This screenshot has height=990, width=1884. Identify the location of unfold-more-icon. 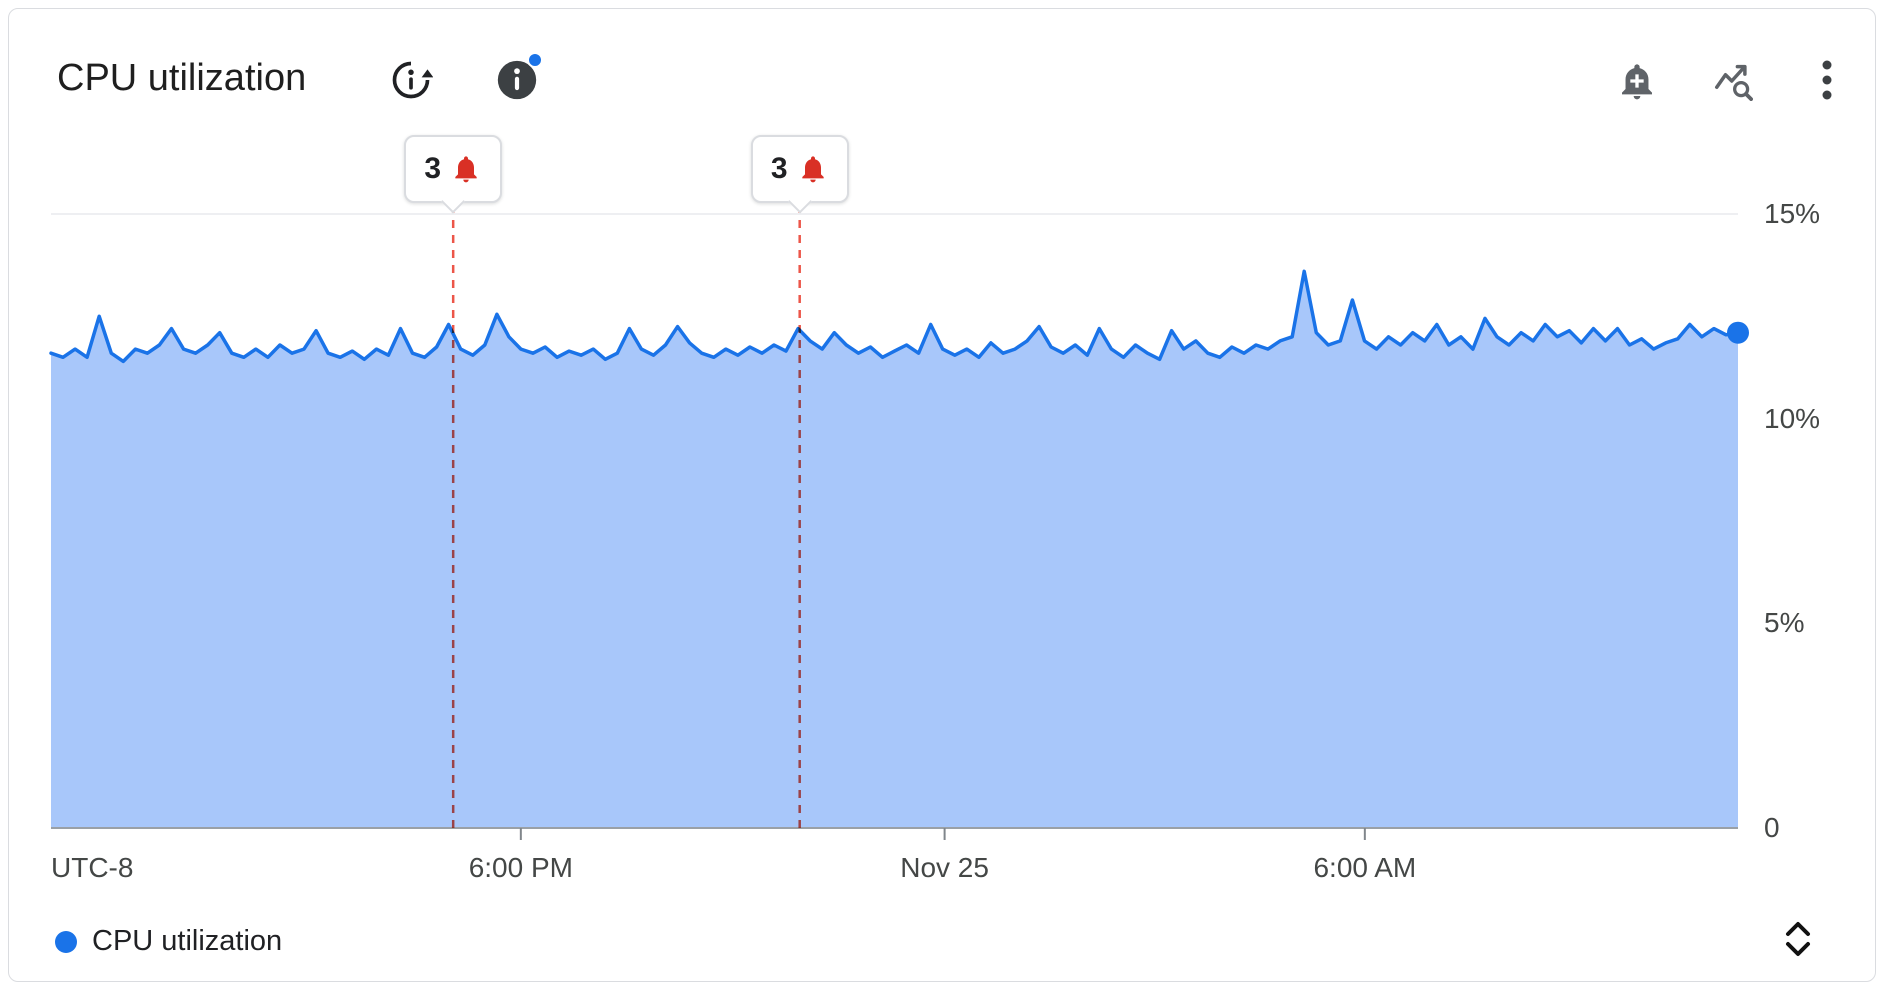
(1798, 939).